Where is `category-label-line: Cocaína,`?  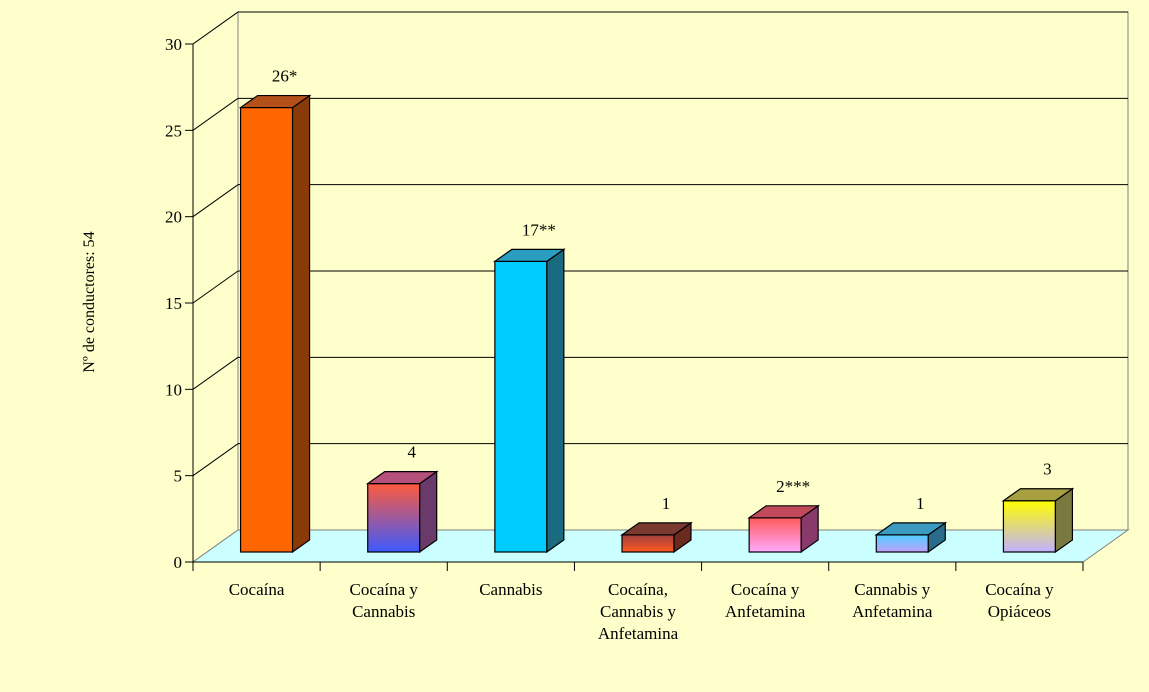 category-label-line: Cocaína, is located at coordinates (638, 589).